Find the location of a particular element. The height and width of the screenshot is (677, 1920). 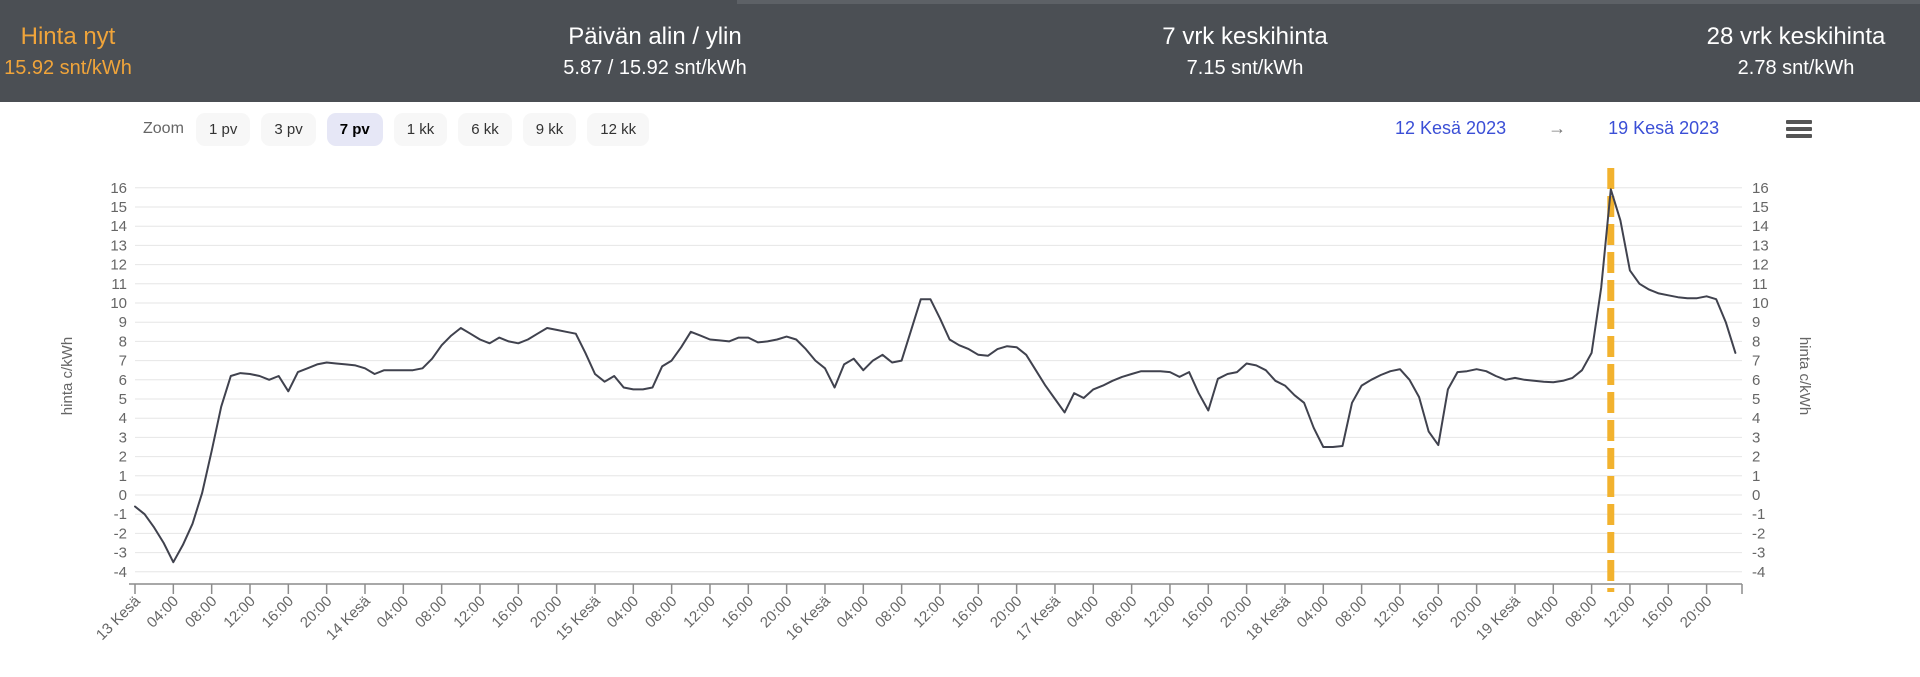

zoom-button-6kk: 6 kk is located at coordinates (485, 129).